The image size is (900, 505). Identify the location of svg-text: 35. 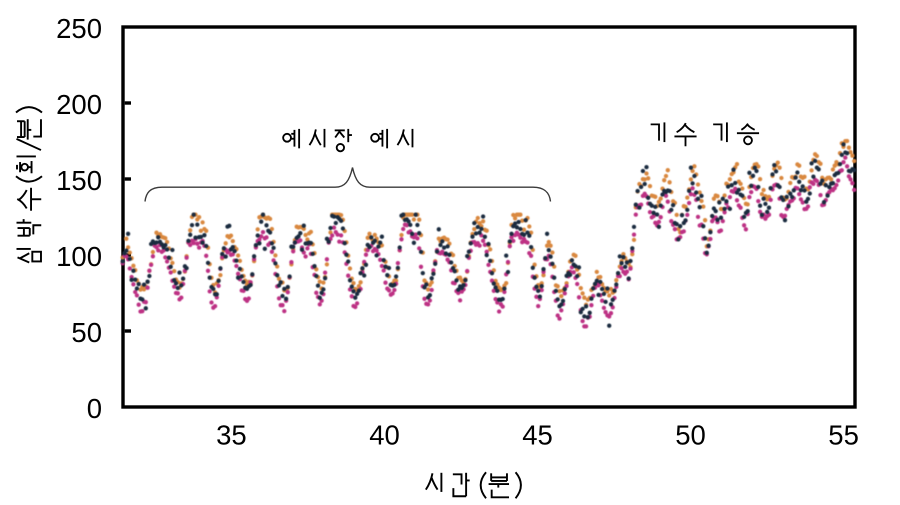
(231, 435).